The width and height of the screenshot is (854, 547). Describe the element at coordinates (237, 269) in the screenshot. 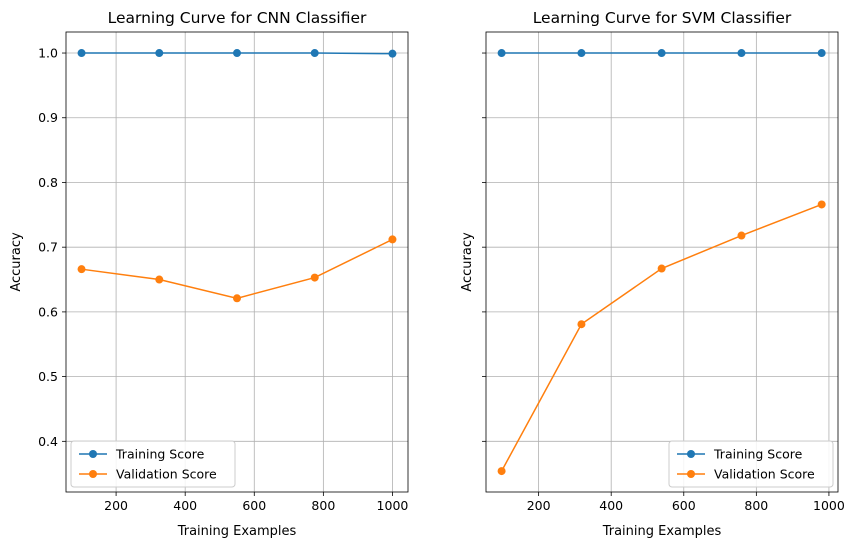

I see `series-line-validation` at that location.